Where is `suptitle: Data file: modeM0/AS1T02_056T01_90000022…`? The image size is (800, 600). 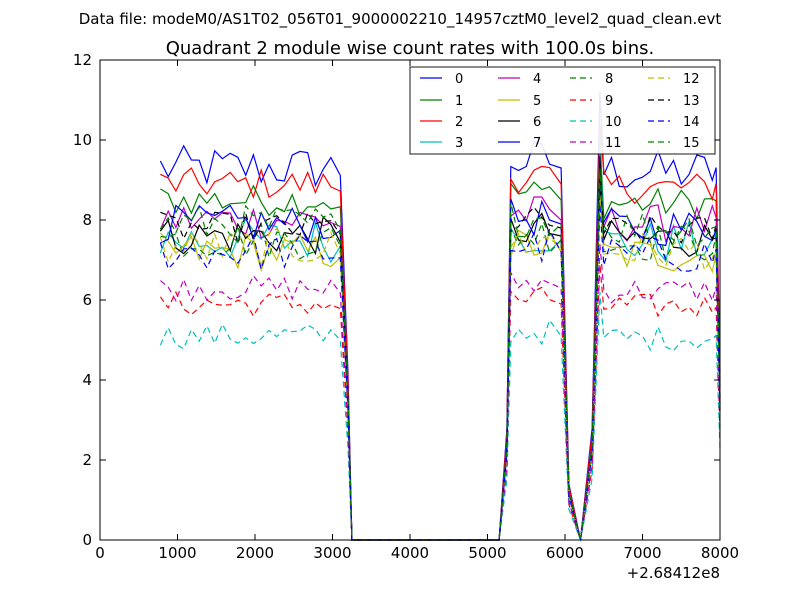
suptitle: Data file: modeM0/AS1T02_056T01_90000022… is located at coordinates (400, 19).